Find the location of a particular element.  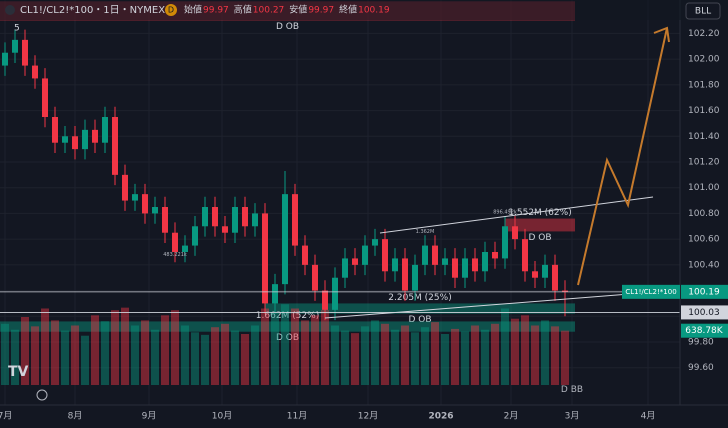

price-line-label: 100.03 is located at coordinates (704, 313).